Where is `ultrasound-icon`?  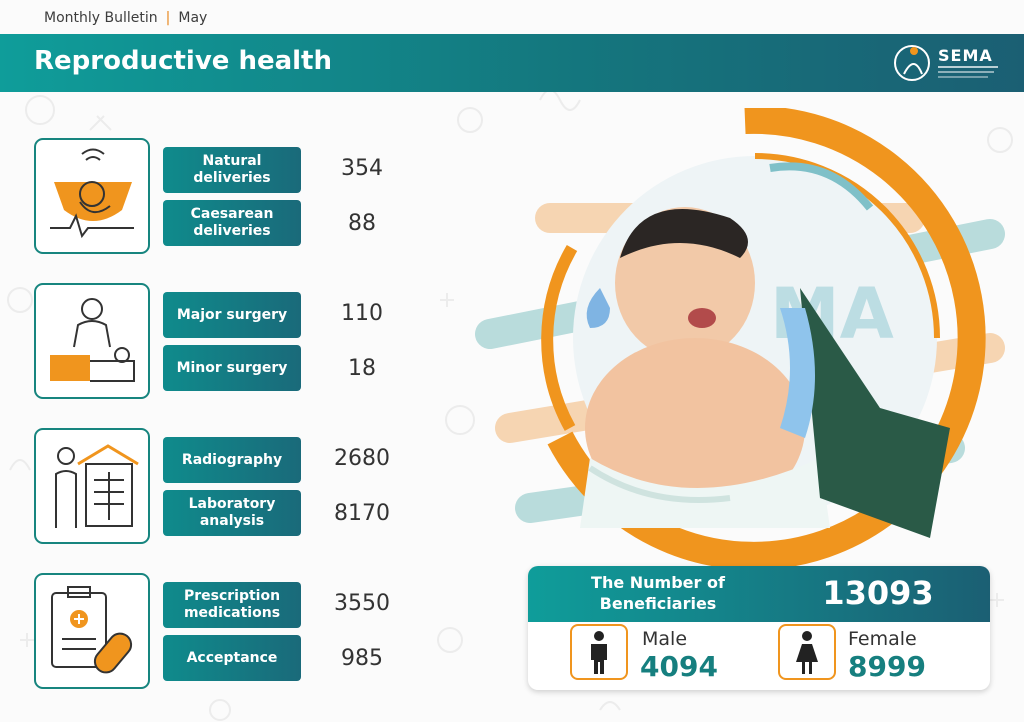 ultrasound-icon is located at coordinates (92, 193).